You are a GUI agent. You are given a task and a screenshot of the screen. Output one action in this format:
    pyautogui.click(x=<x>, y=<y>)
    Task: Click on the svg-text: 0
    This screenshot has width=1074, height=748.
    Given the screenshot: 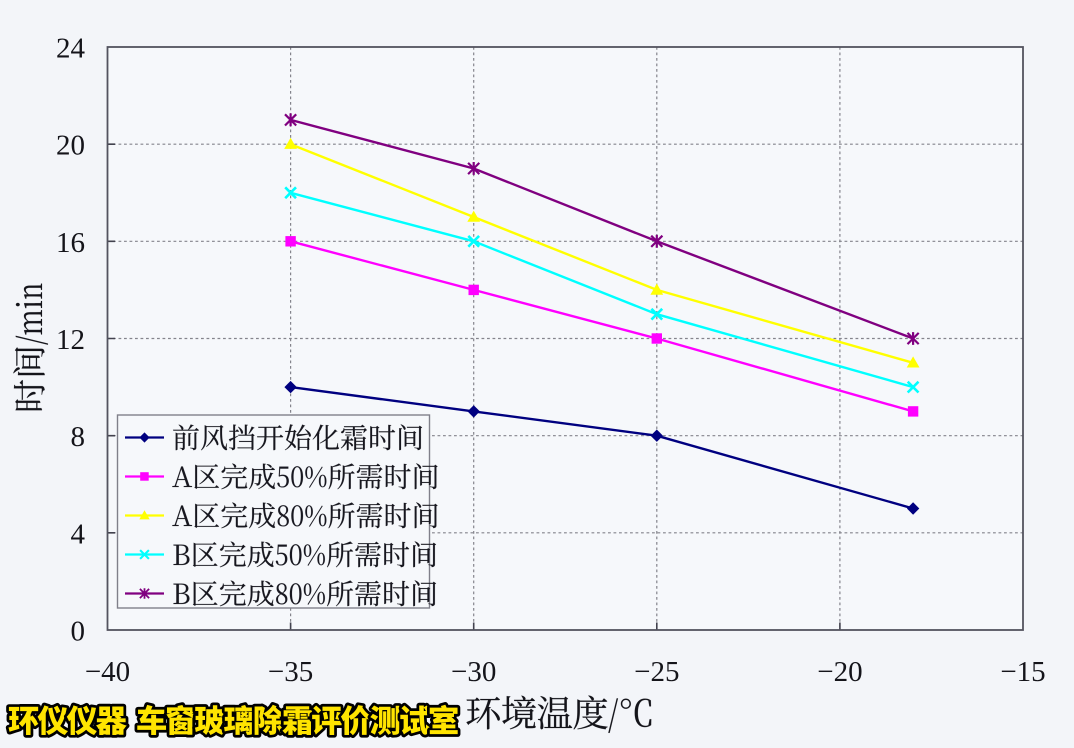 What is the action you would take?
    pyautogui.click(x=78, y=632)
    